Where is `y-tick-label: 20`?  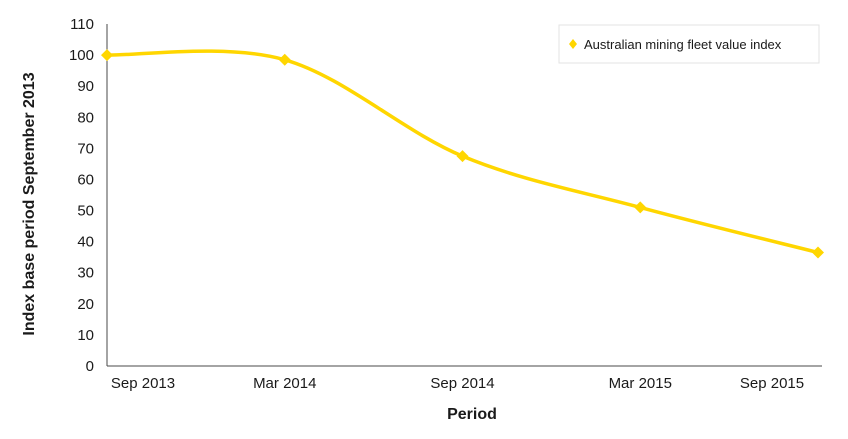
y-tick-label: 20 is located at coordinates (85, 304).